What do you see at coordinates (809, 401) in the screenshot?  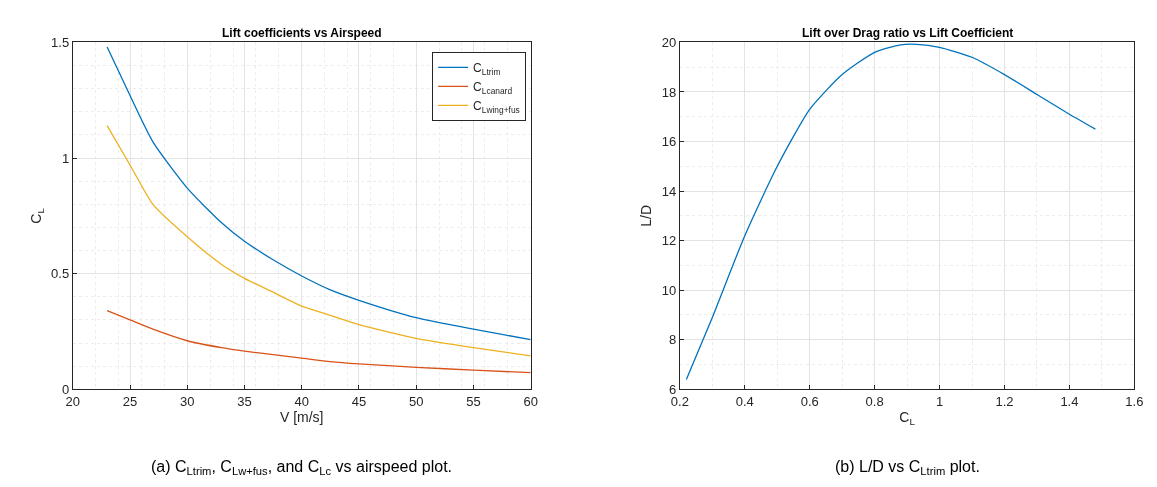 I see `x-tick-label: 0.6` at bounding box center [809, 401].